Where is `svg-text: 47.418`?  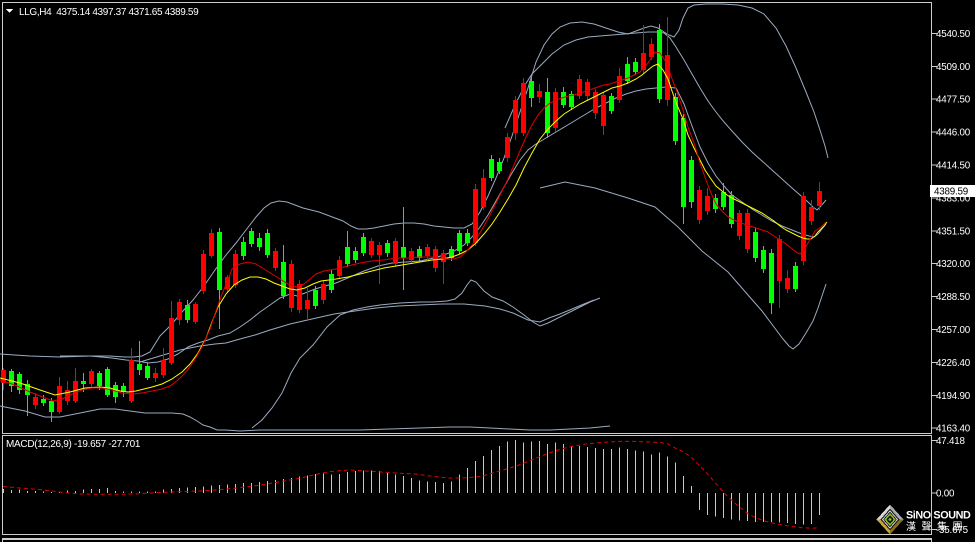 svg-text: 47.418 is located at coordinates (951, 441).